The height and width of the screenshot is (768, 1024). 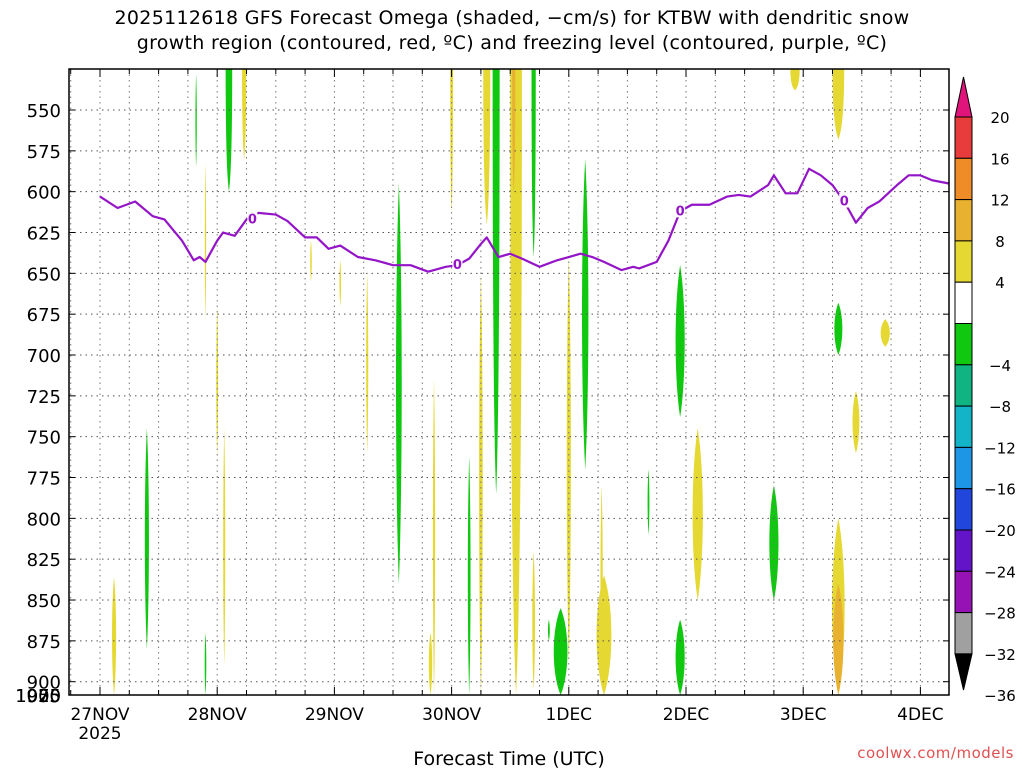 What do you see at coordinates (44, 356) in the screenshot?
I see `y-tick-label: 700` at bounding box center [44, 356].